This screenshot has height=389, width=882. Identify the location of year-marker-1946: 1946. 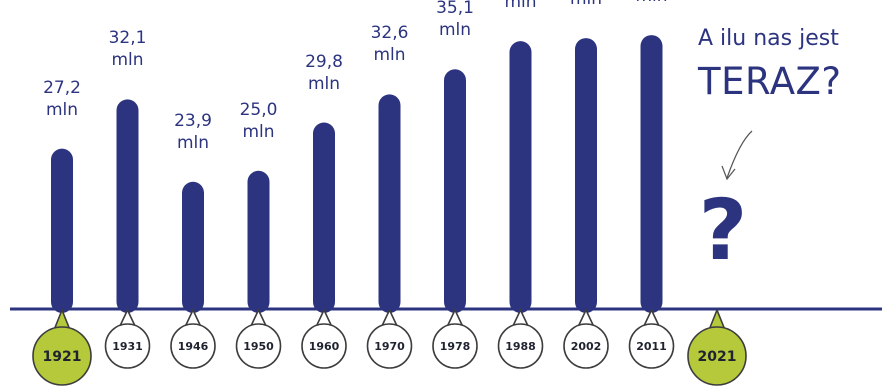
(193, 338).